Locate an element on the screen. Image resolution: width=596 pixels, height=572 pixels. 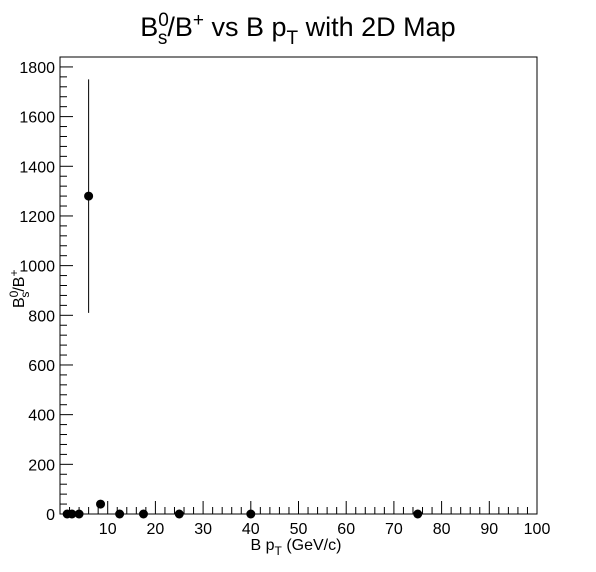
y-tick-label: 400 is located at coordinates (41, 416).